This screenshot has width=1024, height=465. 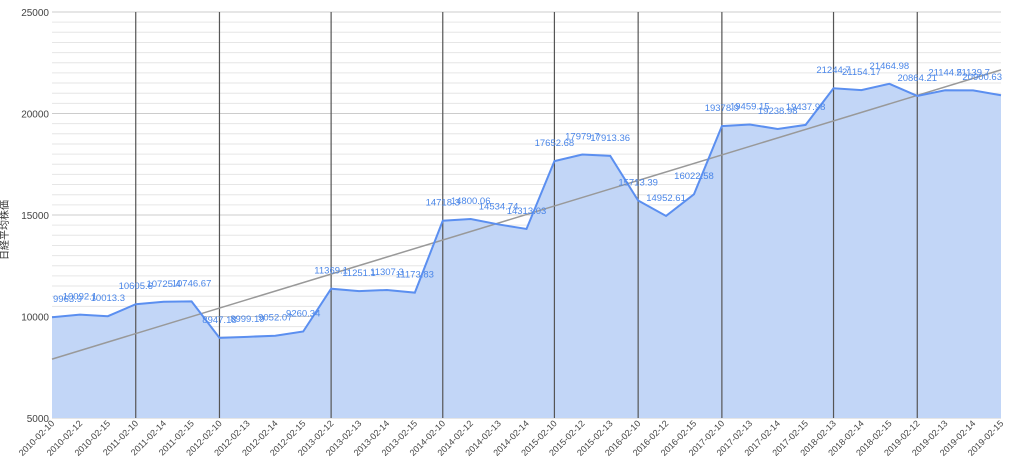 What do you see at coordinates (722, 108) in the screenshot?
I see `data-label: 19378.9` at bounding box center [722, 108].